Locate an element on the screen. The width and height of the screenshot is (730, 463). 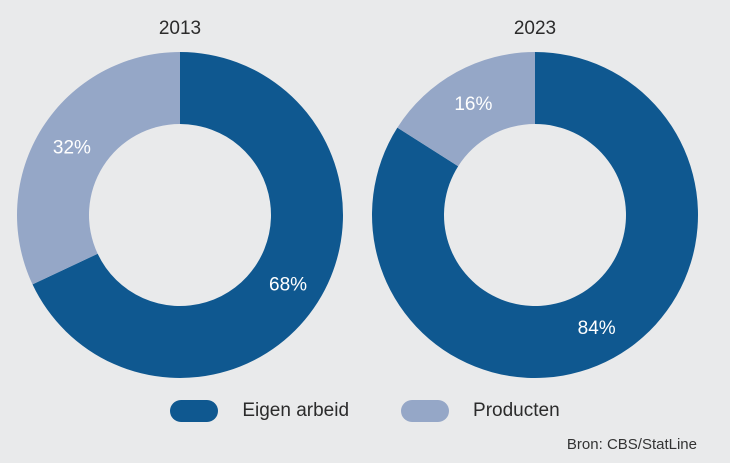
data-label-2013-producten: 32% is located at coordinates (72, 147).